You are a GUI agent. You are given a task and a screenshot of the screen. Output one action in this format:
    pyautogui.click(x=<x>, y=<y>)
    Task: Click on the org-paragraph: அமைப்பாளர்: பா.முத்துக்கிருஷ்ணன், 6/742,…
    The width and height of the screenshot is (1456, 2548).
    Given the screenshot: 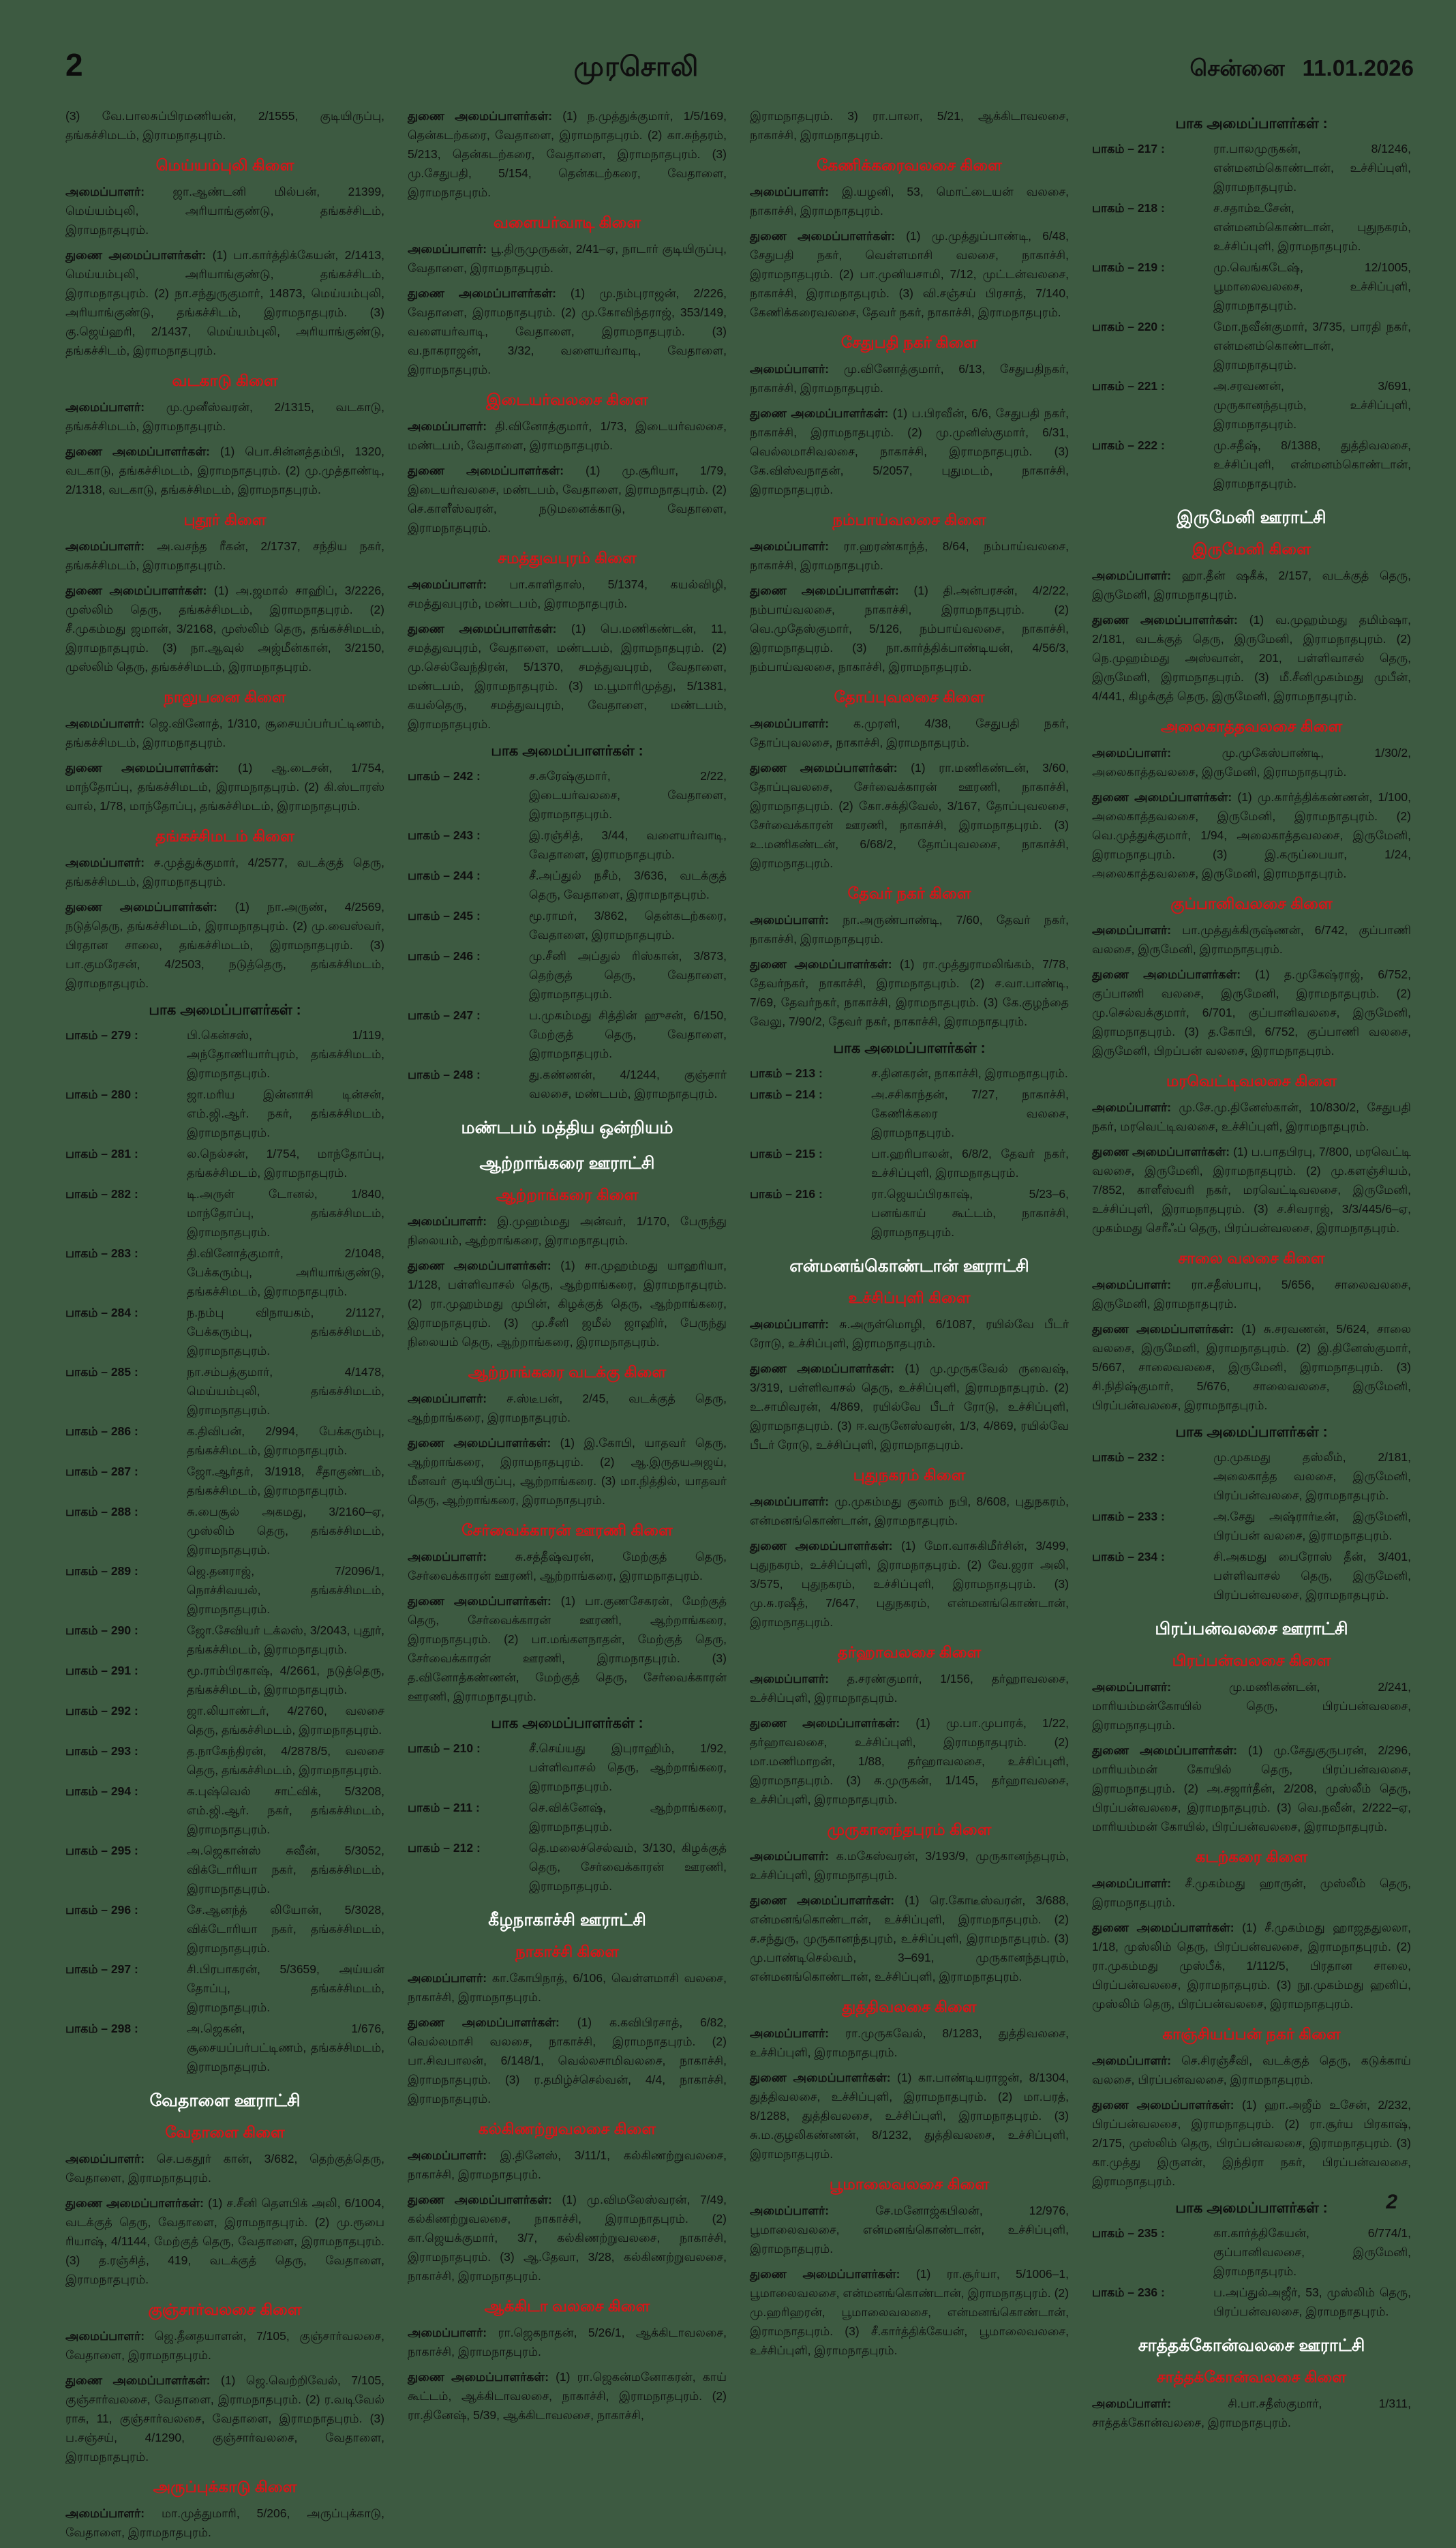 What is the action you would take?
    pyautogui.click(x=1251, y=940)
    